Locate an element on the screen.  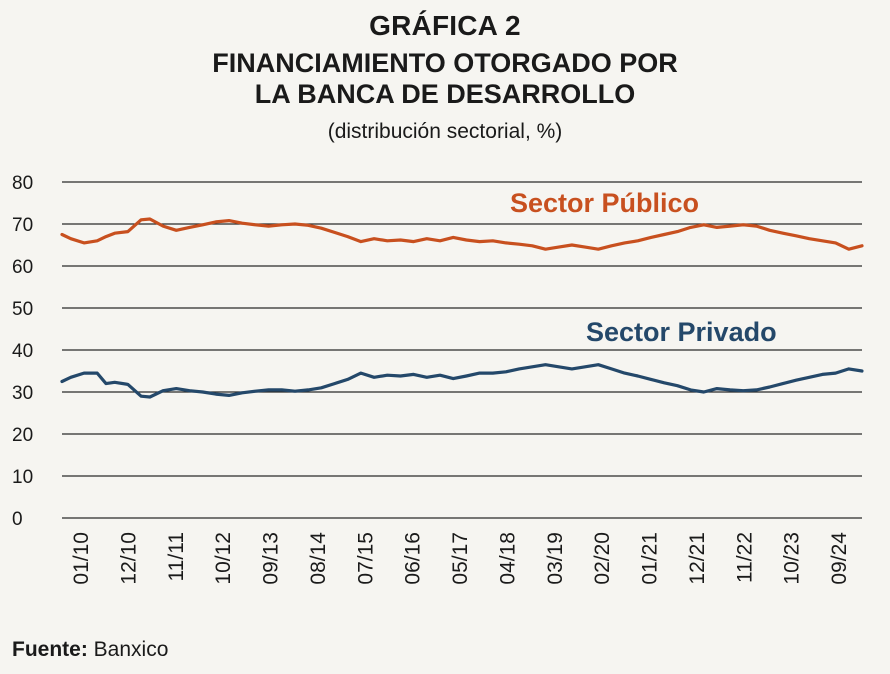
source-note: Fuente: Banxico is located at coordinates (90, 650).